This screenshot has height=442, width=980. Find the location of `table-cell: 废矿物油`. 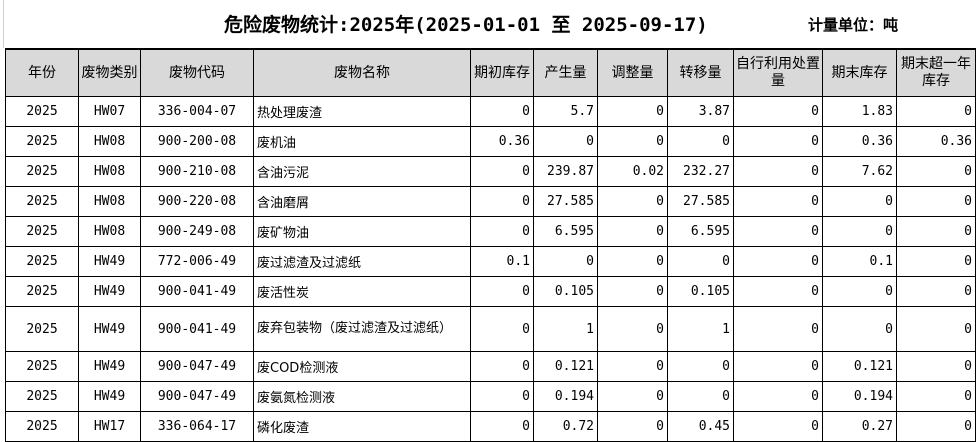

table-cell: 废矿物油 is located at coordinates (362, 231).